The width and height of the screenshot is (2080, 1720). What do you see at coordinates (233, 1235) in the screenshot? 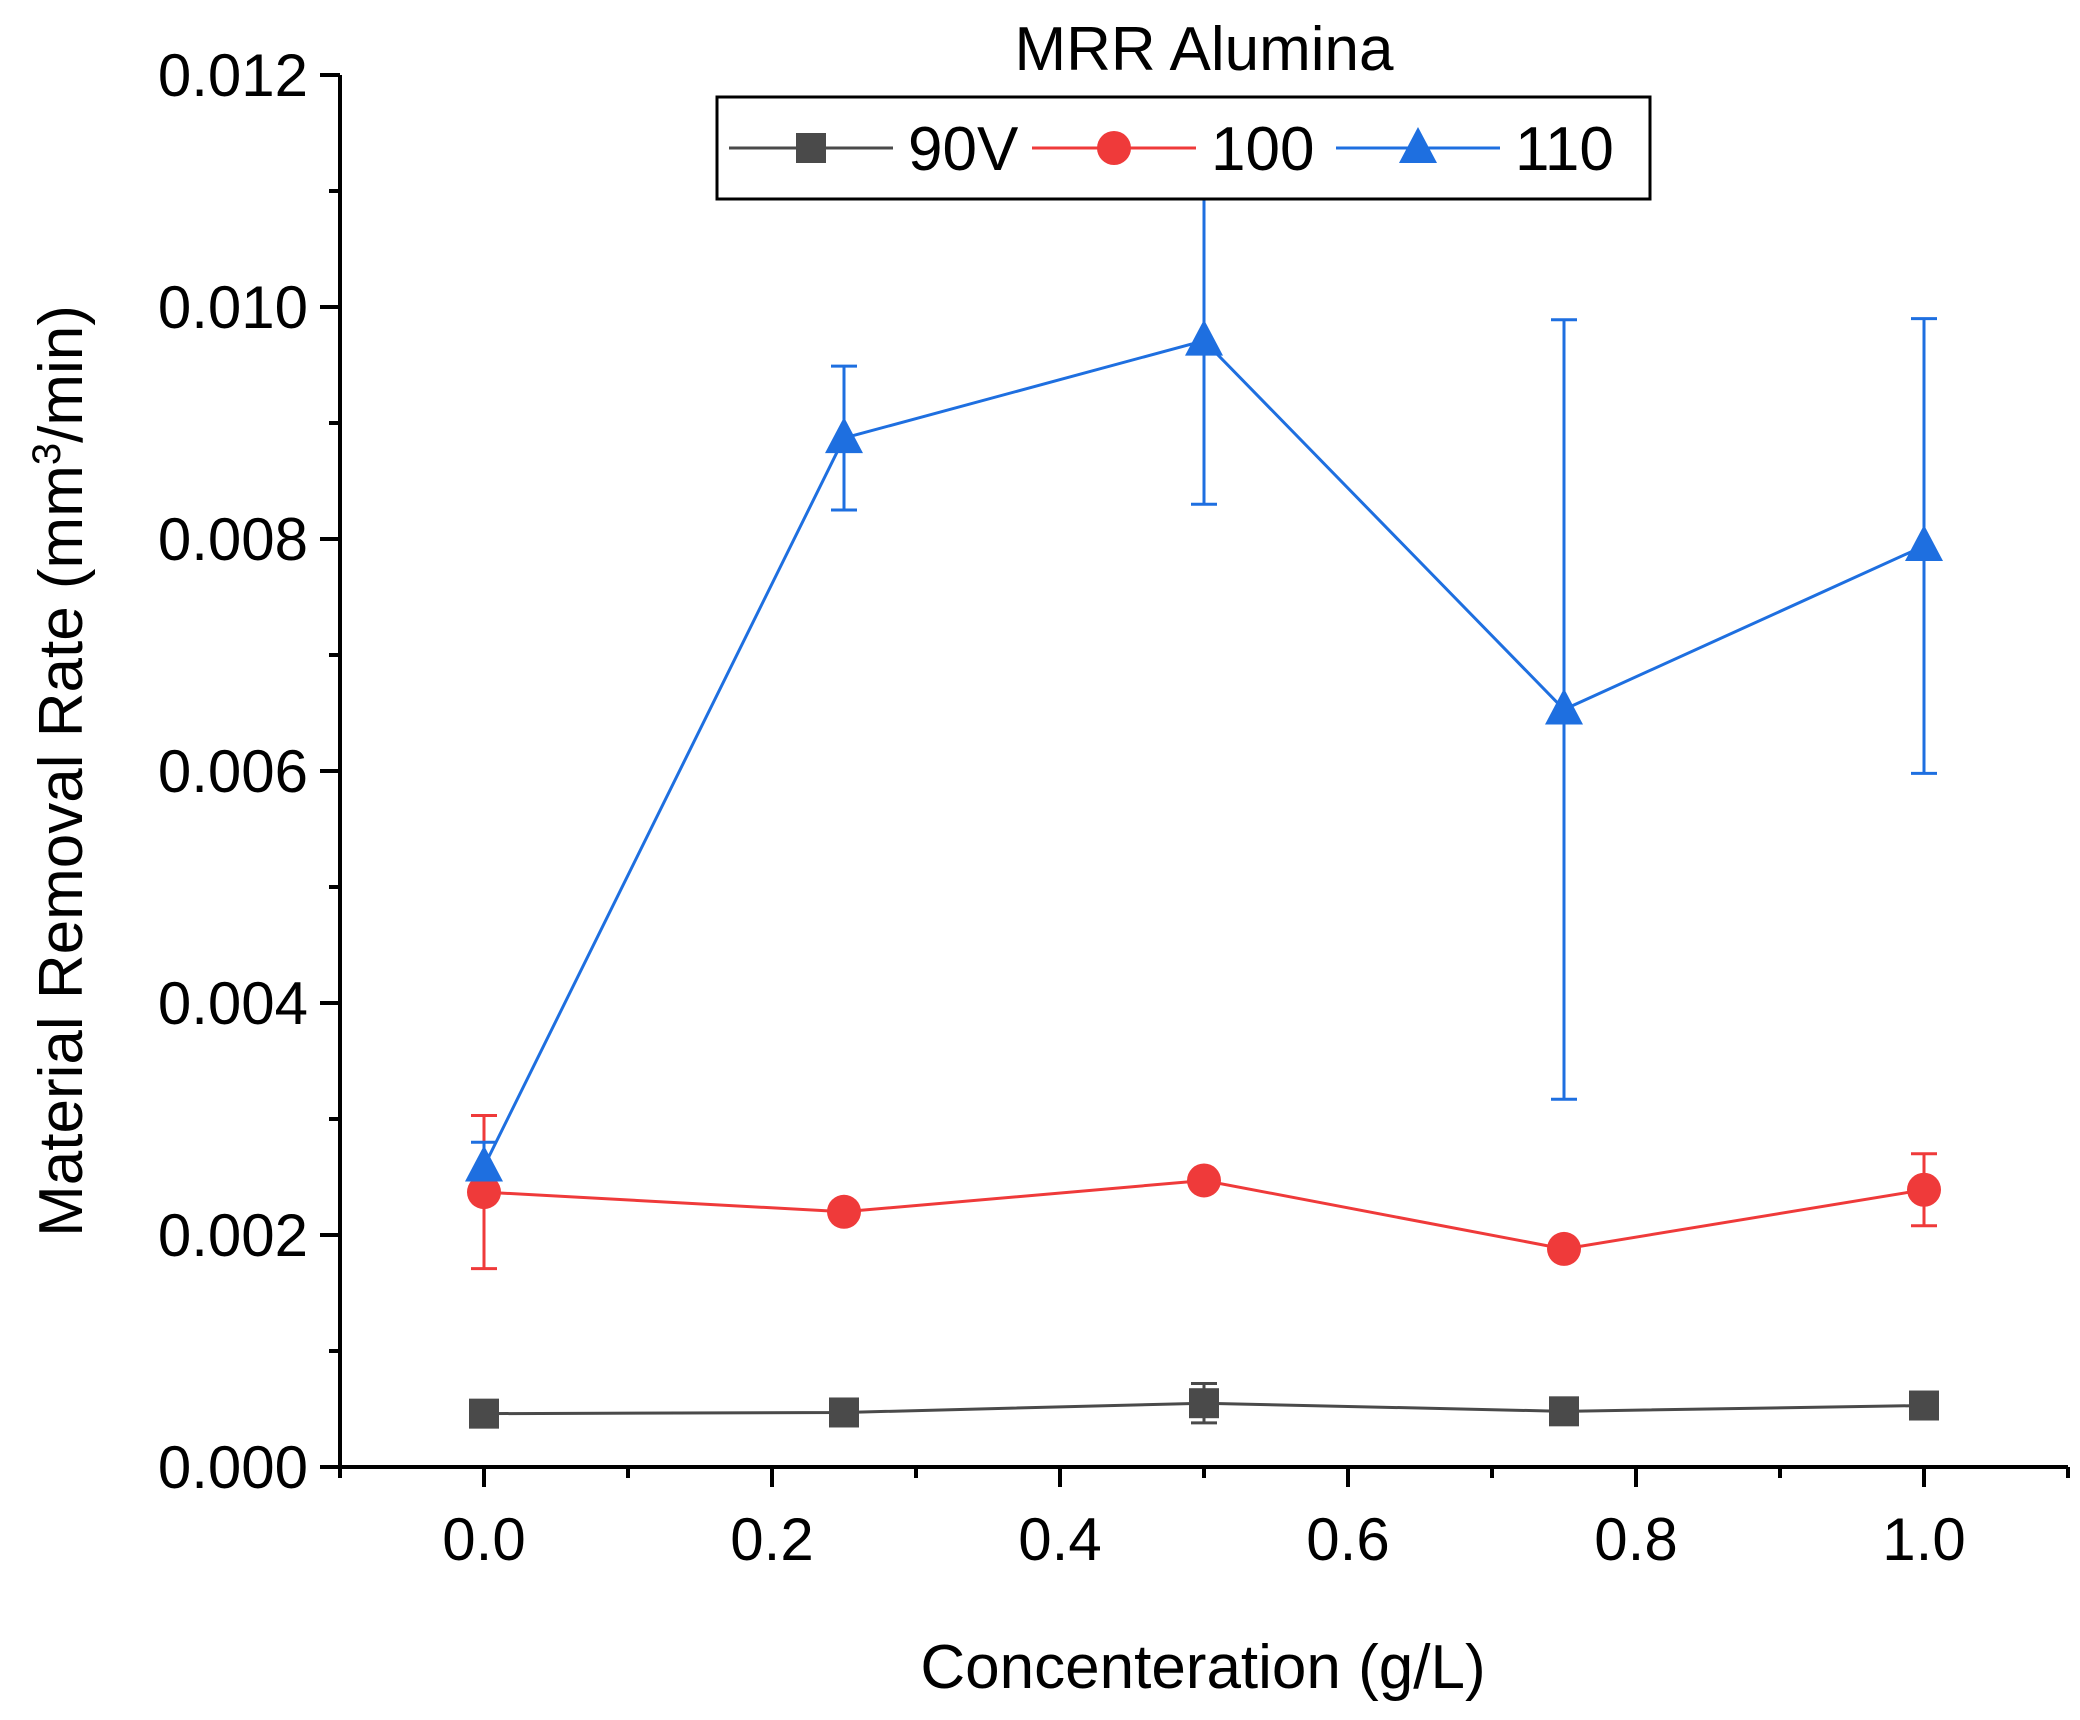
I see `y-tick-label: 0.002` at bounding box center [233, 1235].